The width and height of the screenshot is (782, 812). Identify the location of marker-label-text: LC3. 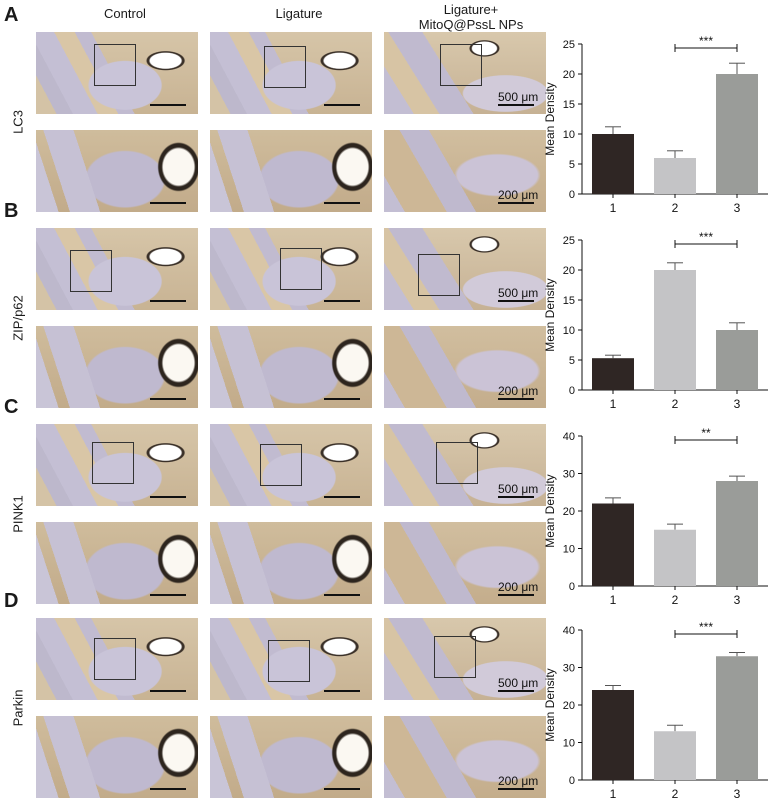
(18, 122).